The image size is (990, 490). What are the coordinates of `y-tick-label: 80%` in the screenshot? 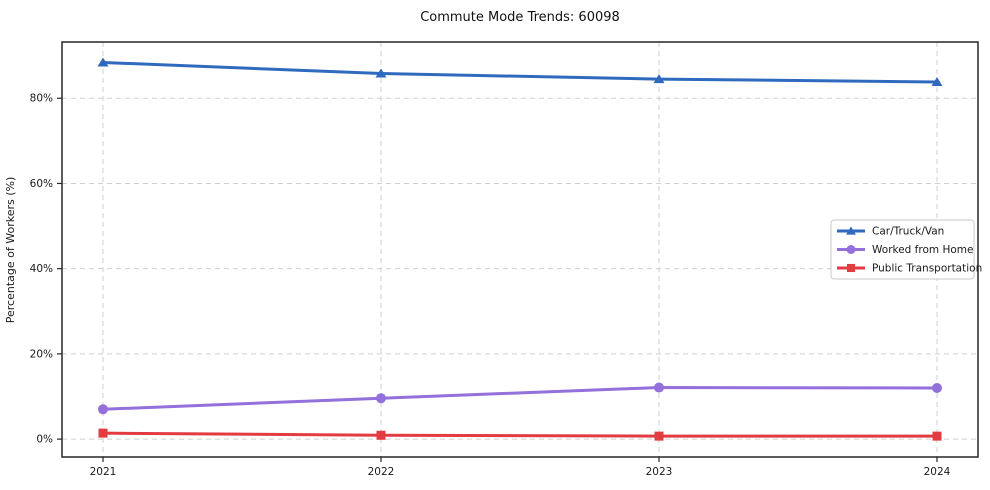 It's located at (41, 99).